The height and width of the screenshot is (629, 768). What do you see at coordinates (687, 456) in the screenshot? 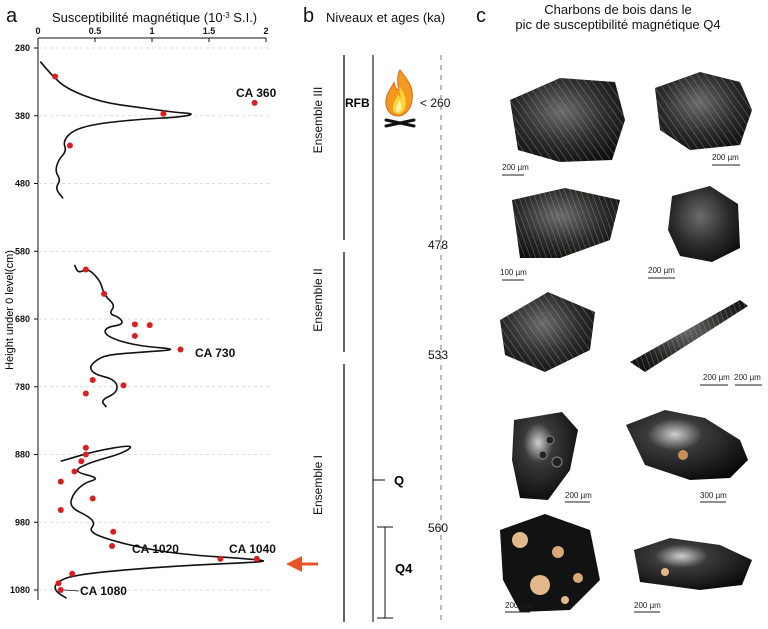
I see `charcoal-photo-8: 300 µm` at bounding box center [687, 456].